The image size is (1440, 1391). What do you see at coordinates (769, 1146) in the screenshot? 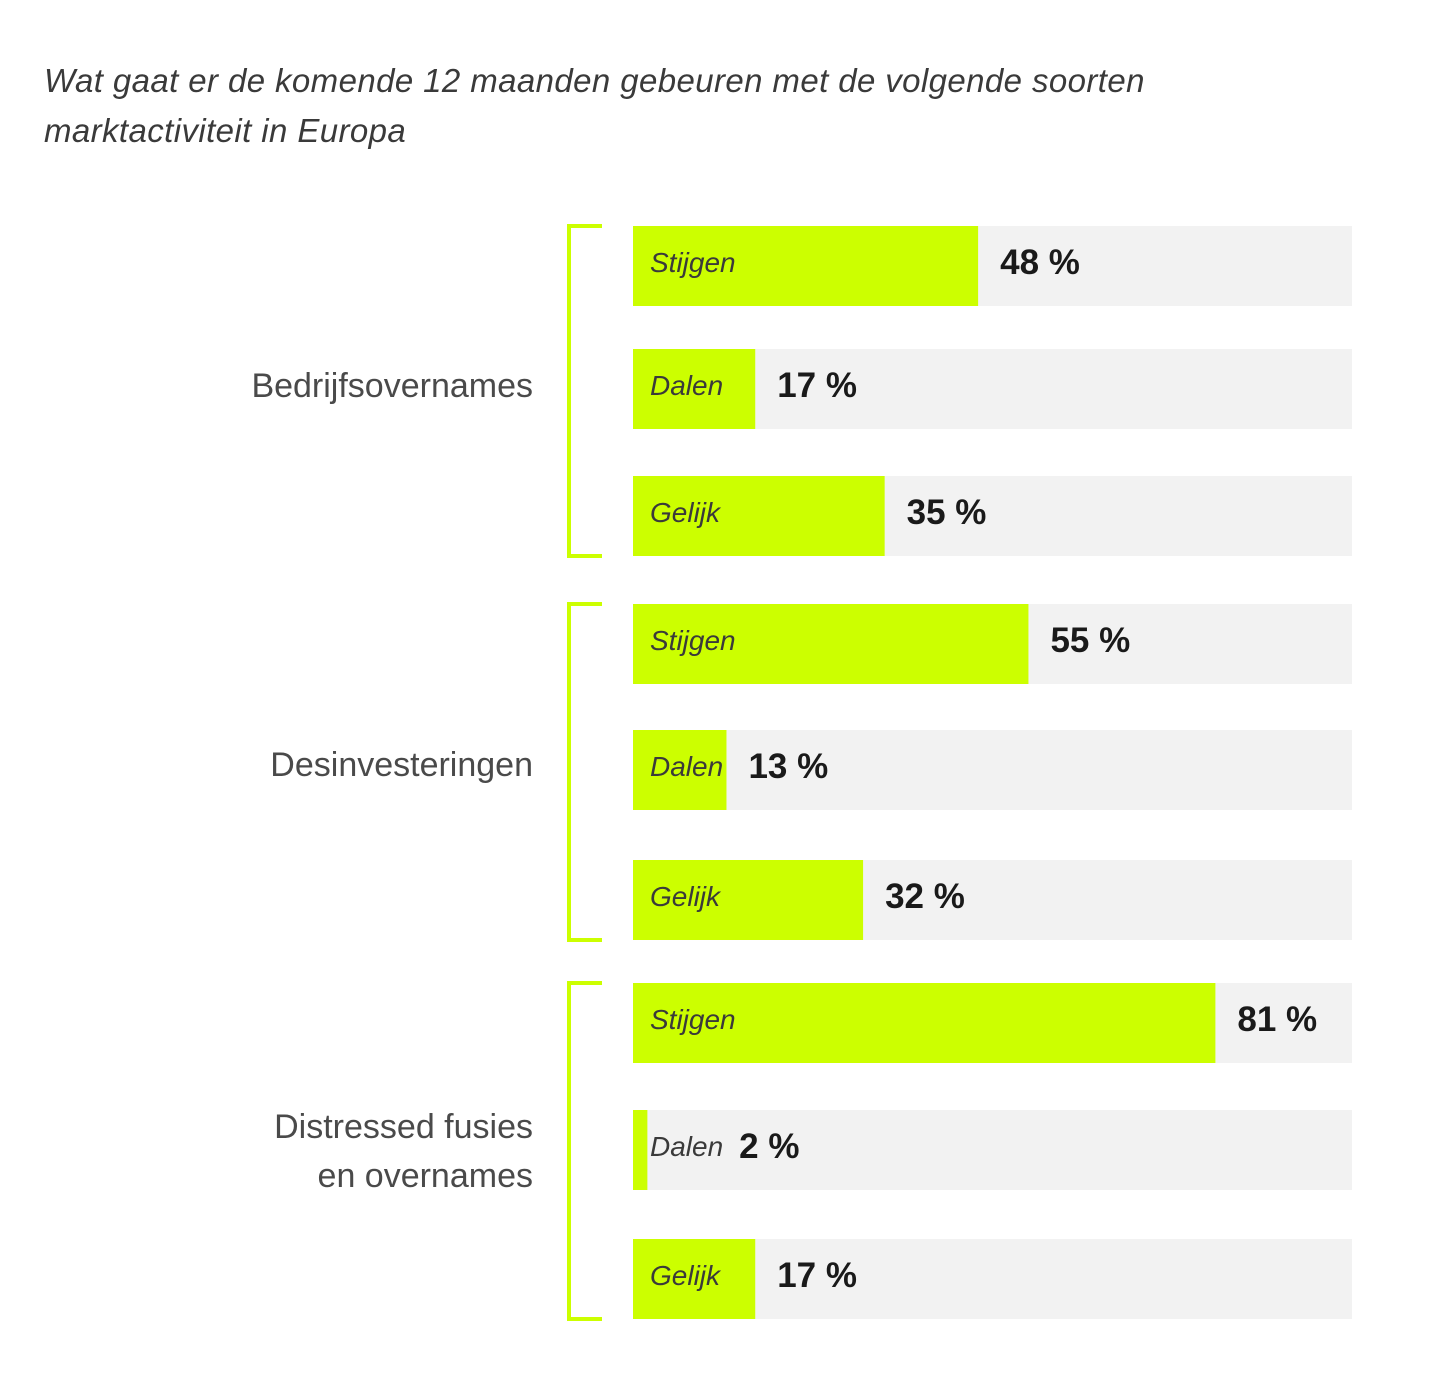
I see `value-label: 2 %` at bounding box center [769, 1146].